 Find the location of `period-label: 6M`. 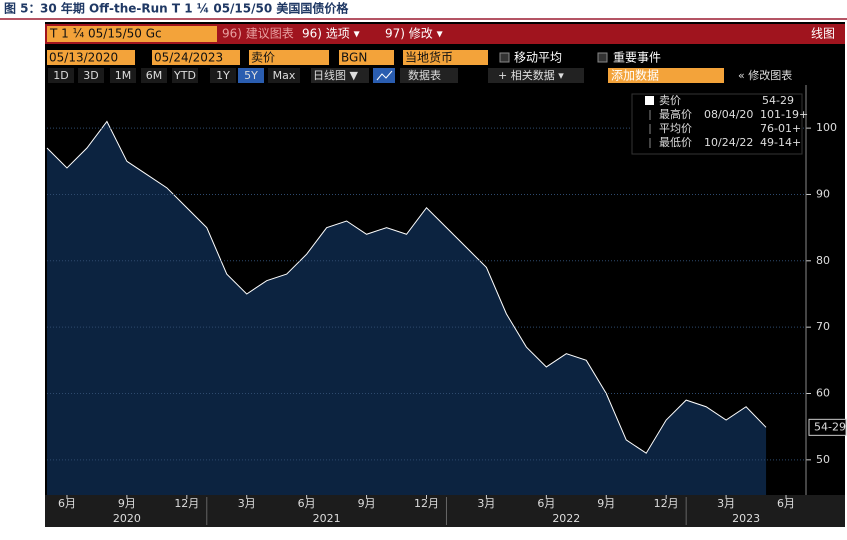

period-label: 6M is located at coordinates (154, 75).